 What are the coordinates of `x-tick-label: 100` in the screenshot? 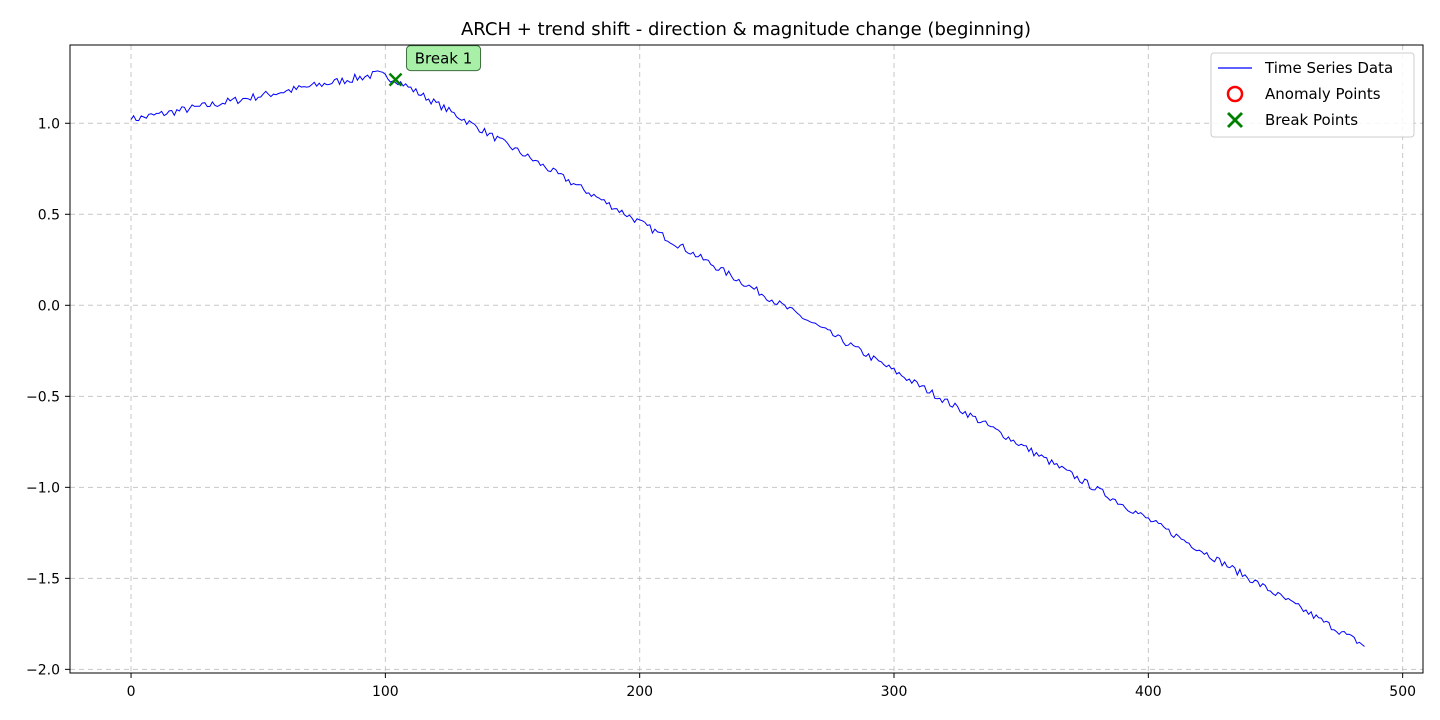 It's located at (385, 692).